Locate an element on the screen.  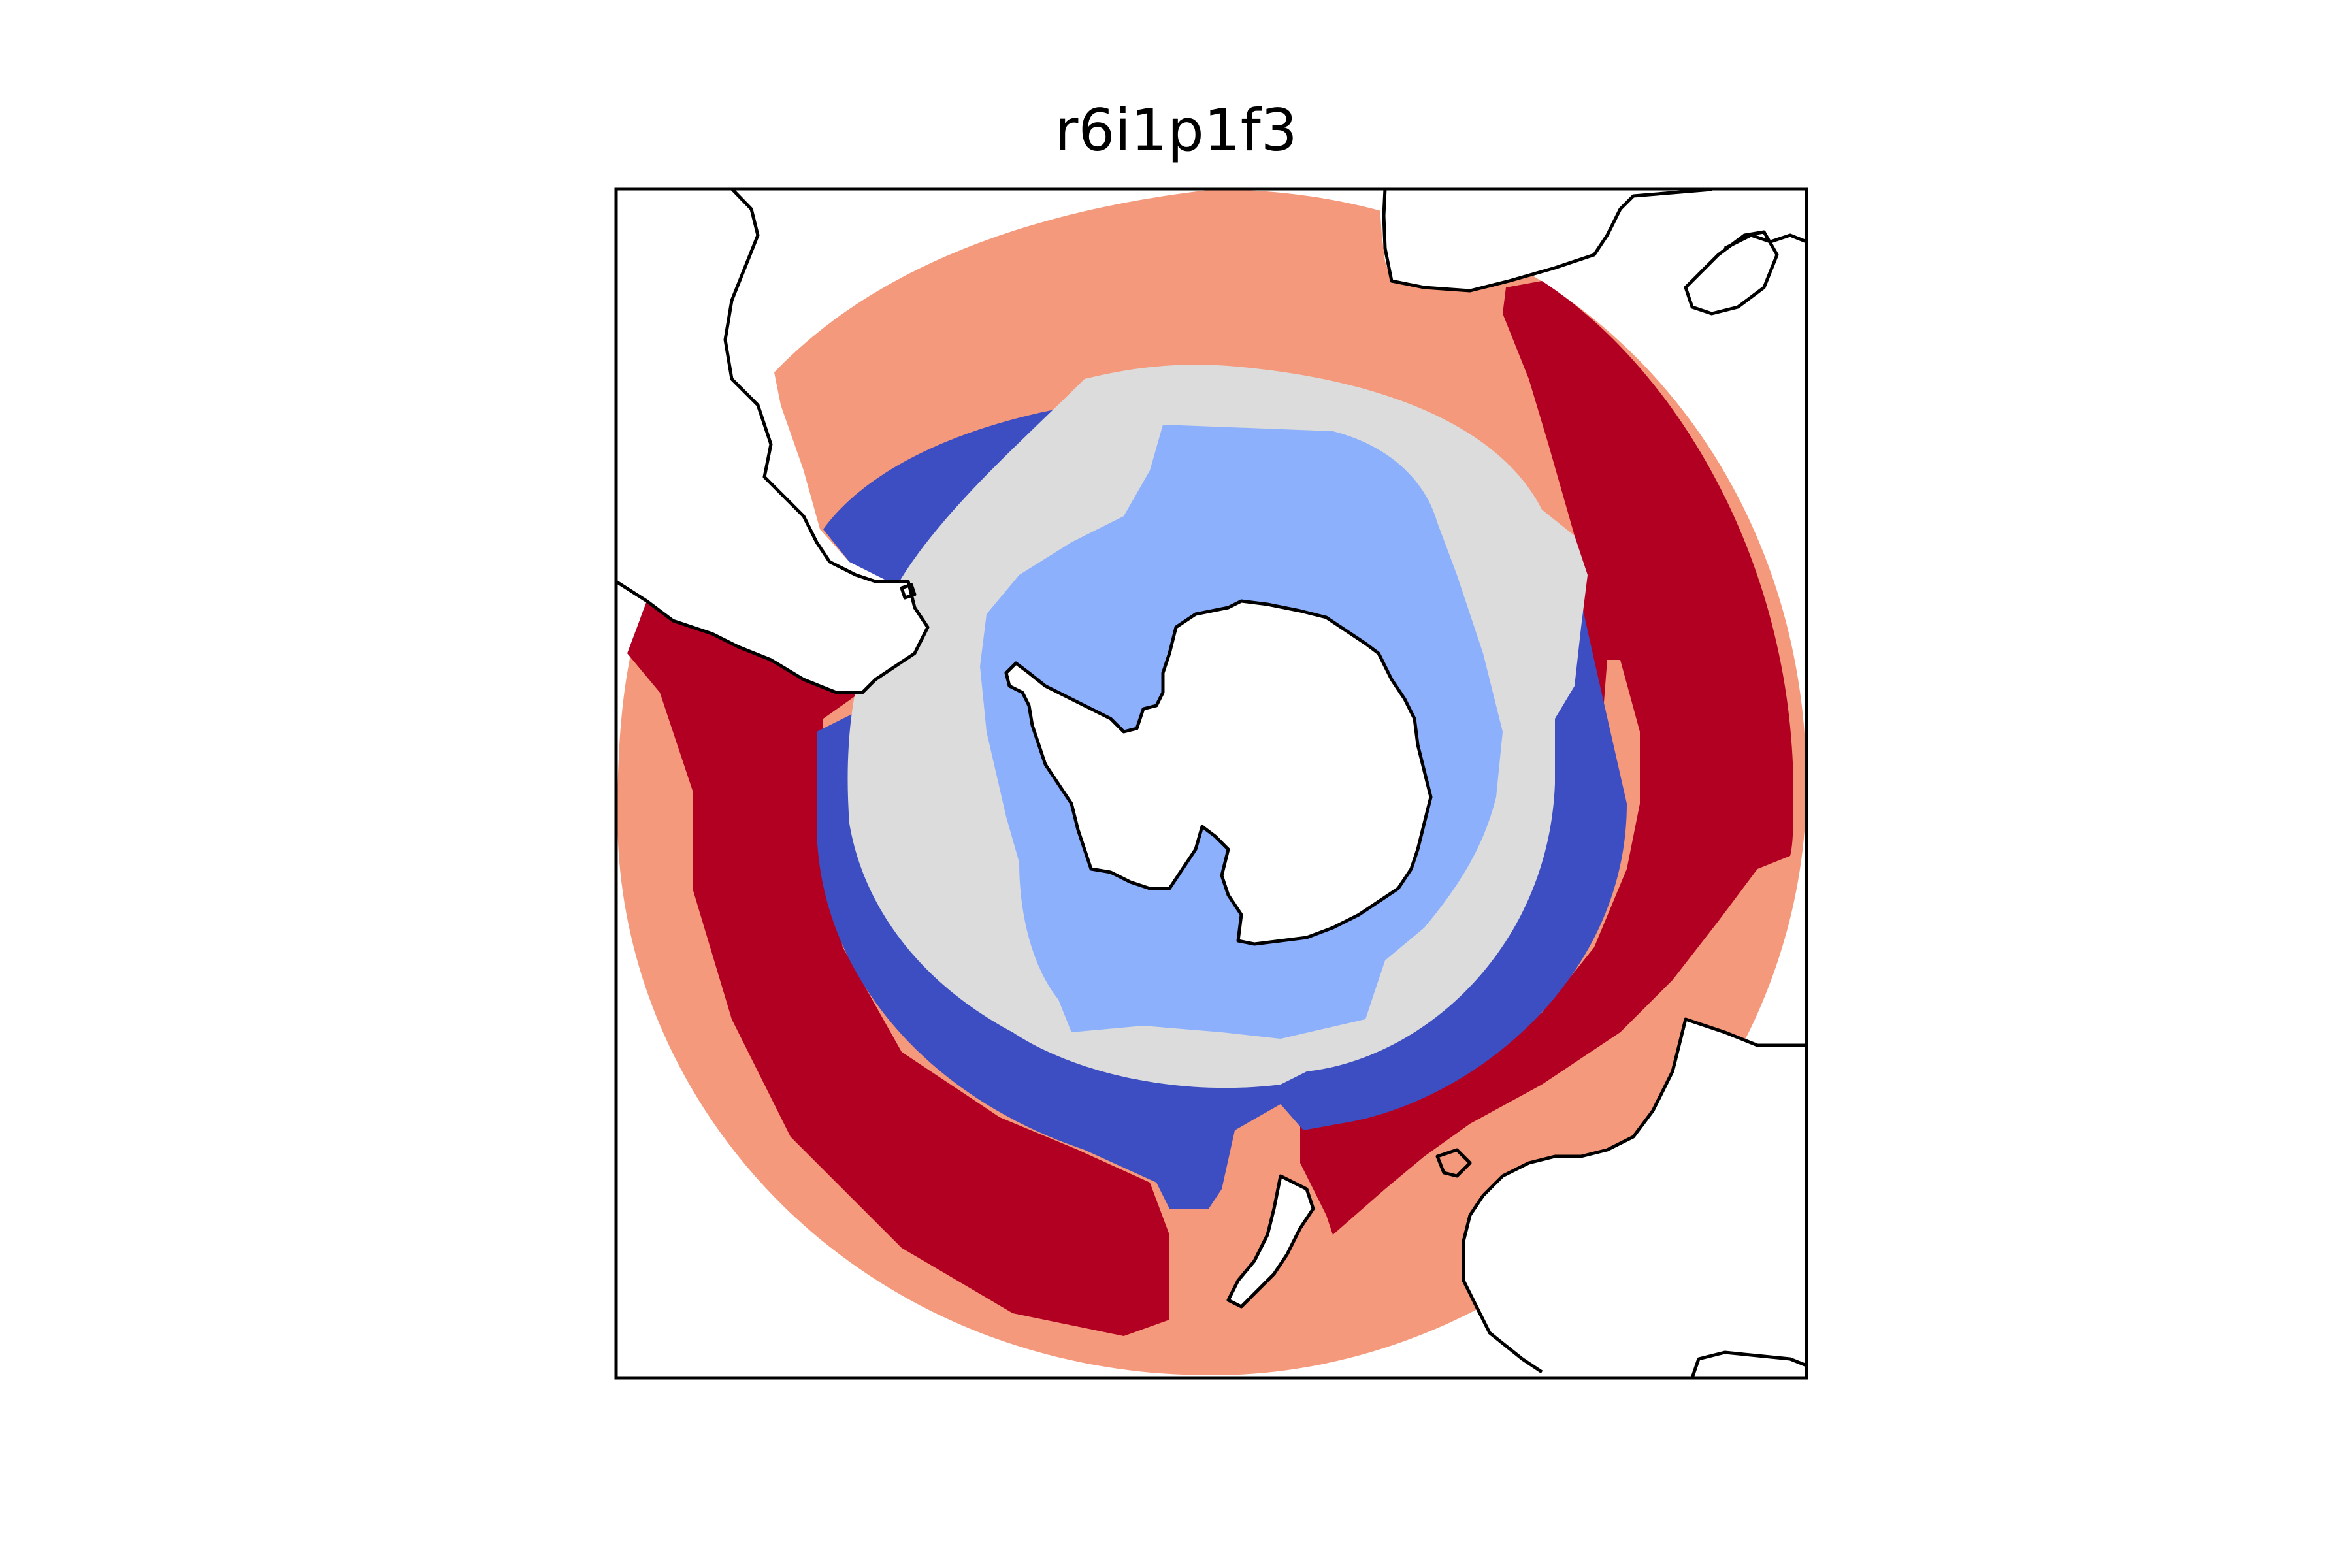
south-america-land is located at coordinates (772, 441).